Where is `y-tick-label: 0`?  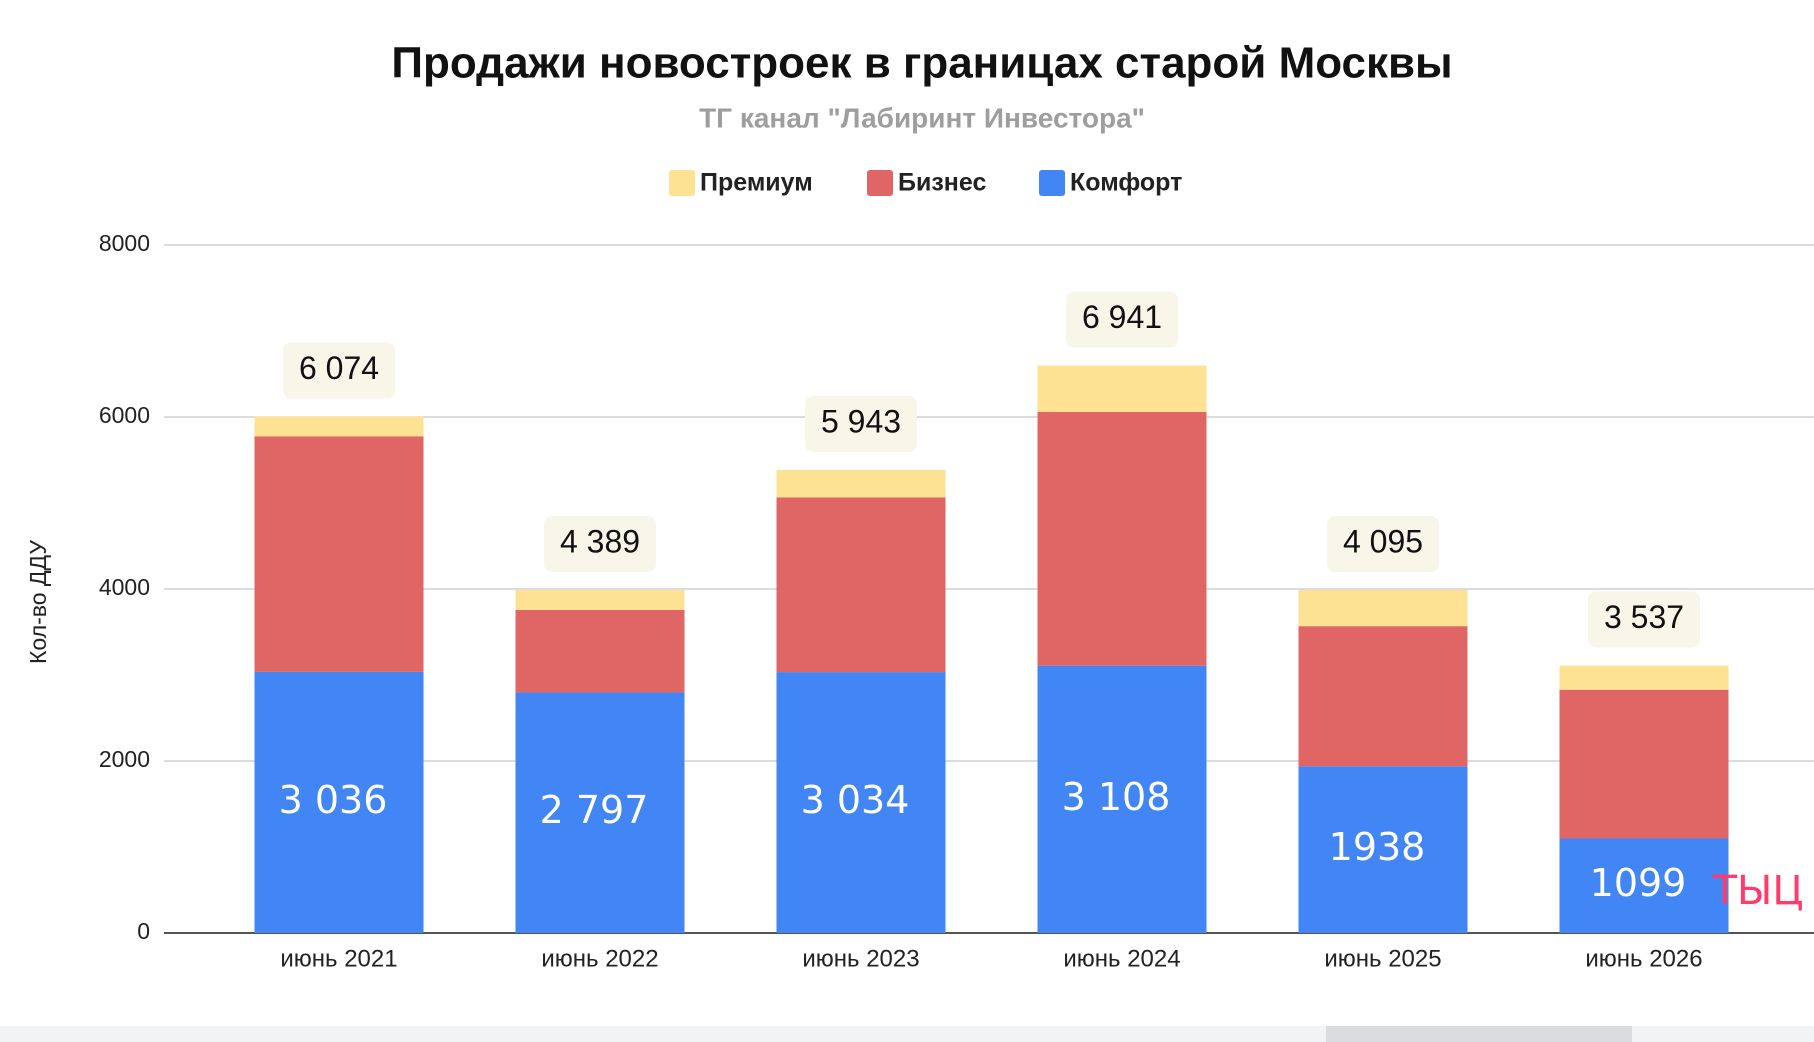
y-tick-label: 0 is located at coordinates (143, 931).